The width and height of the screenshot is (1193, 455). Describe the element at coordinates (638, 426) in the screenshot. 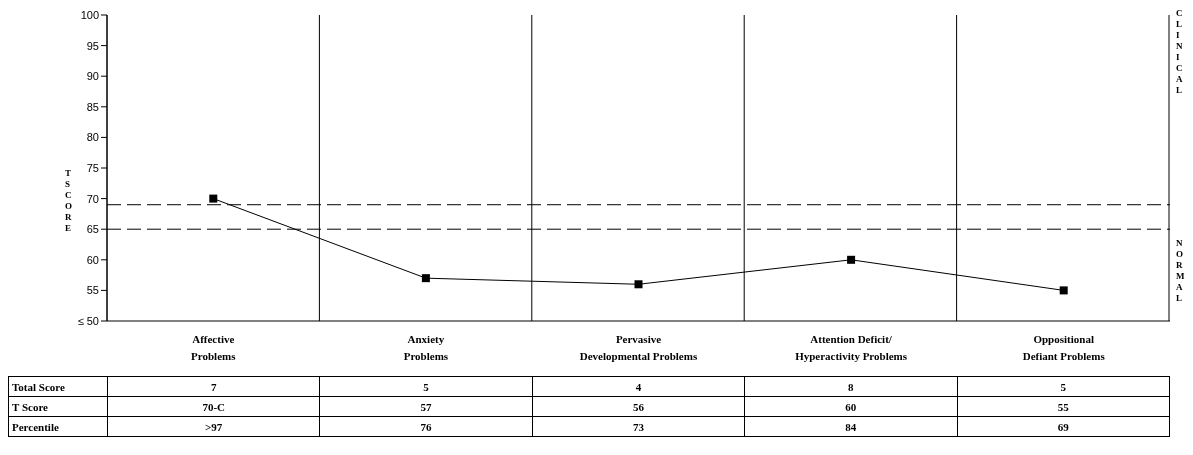

I see `text: 73` at that location.